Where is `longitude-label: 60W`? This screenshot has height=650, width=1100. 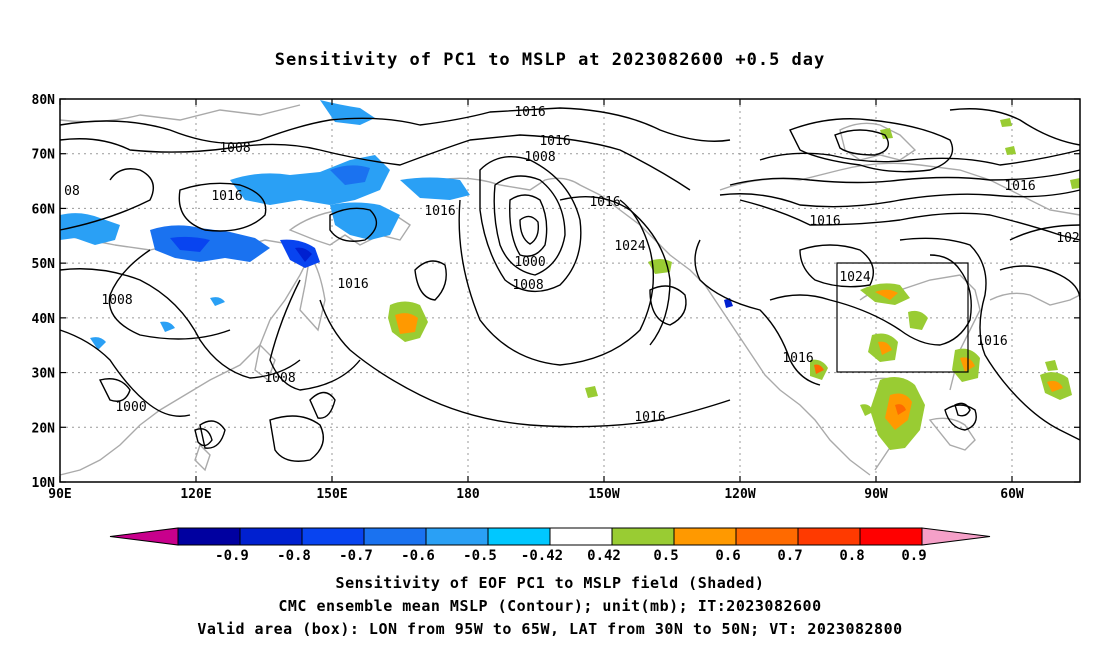 longitude-label: 60W is located at coordinates (1012, 494).